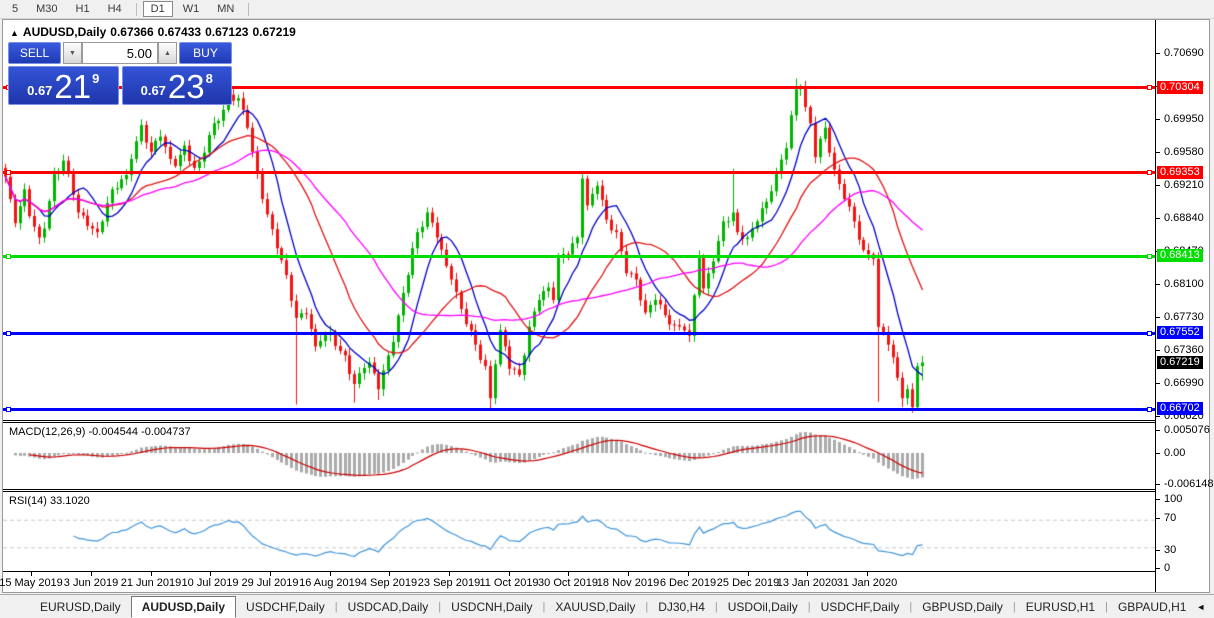  I want to click on date-tick-label: 10 Jul 2019, so click(210, 583).